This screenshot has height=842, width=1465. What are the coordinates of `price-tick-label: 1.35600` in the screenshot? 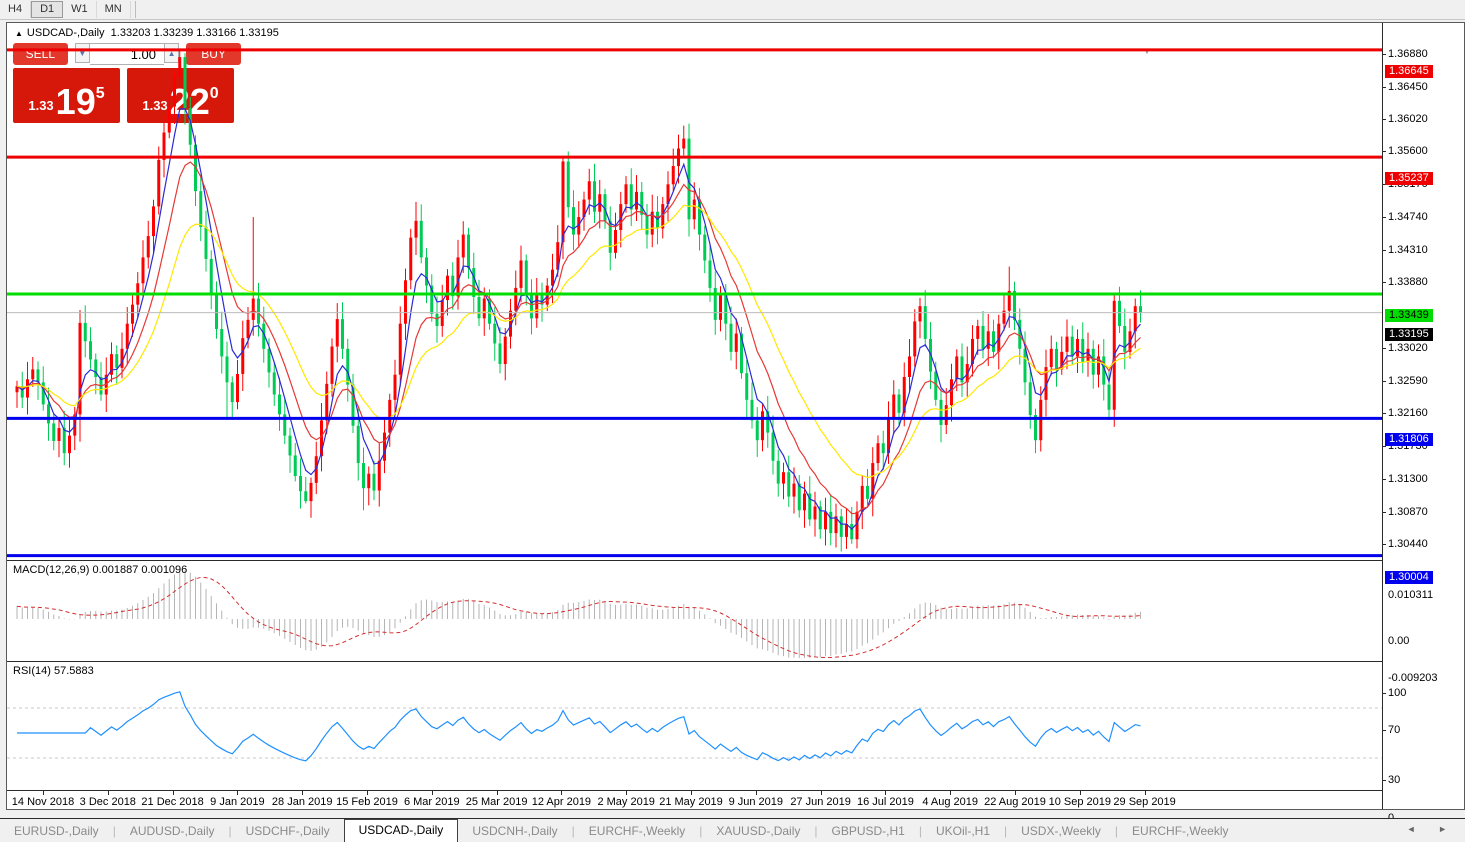 It's located at (1408, 151).